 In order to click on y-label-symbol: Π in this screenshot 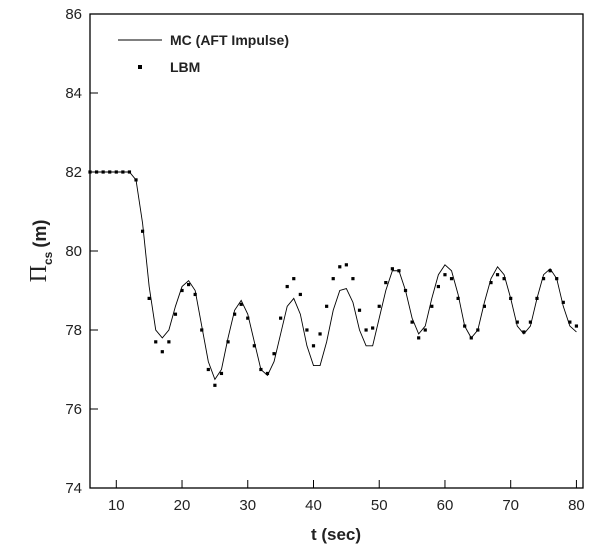, I will do `click(39, 273)`.